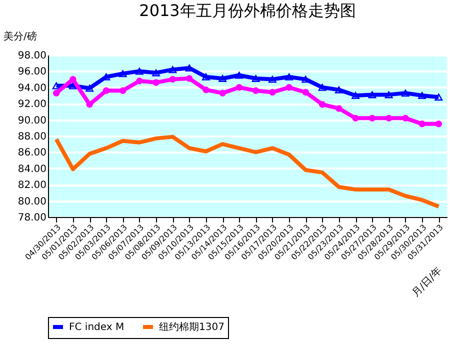 The image size is (455, 347). I want to click on y-tick-label: 88.00, so click(32, 137).